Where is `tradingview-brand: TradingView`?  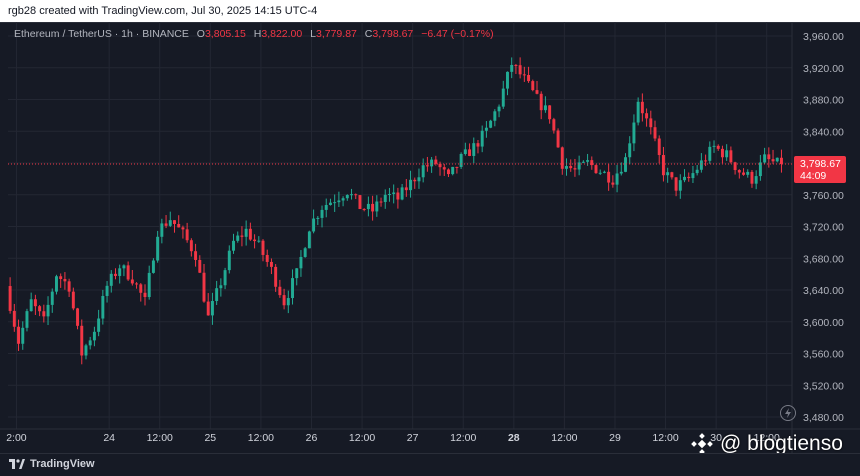
tradingview-brand: TradingView is located at coordinates (52, 464).